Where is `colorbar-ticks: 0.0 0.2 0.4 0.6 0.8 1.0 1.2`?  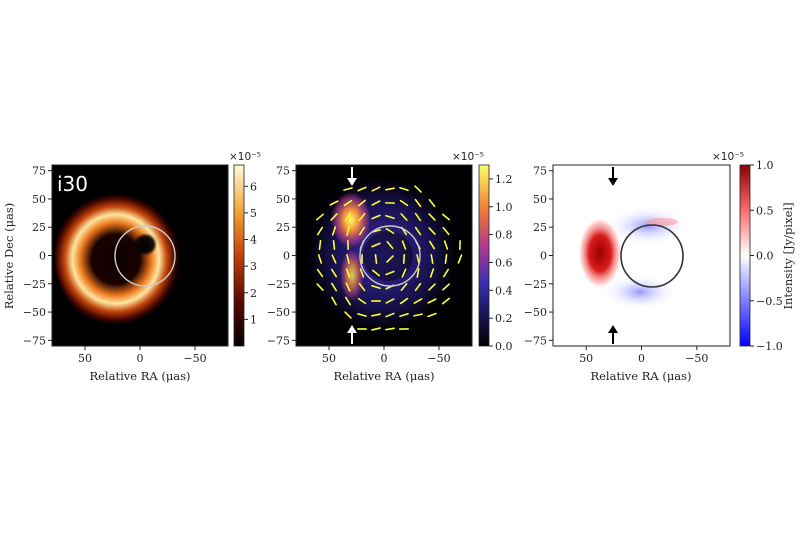 colorbar-ticks: 0.0 0.2 0.4 0.6 0.8 1.0 1.2 is located at coordinates (501, 263).